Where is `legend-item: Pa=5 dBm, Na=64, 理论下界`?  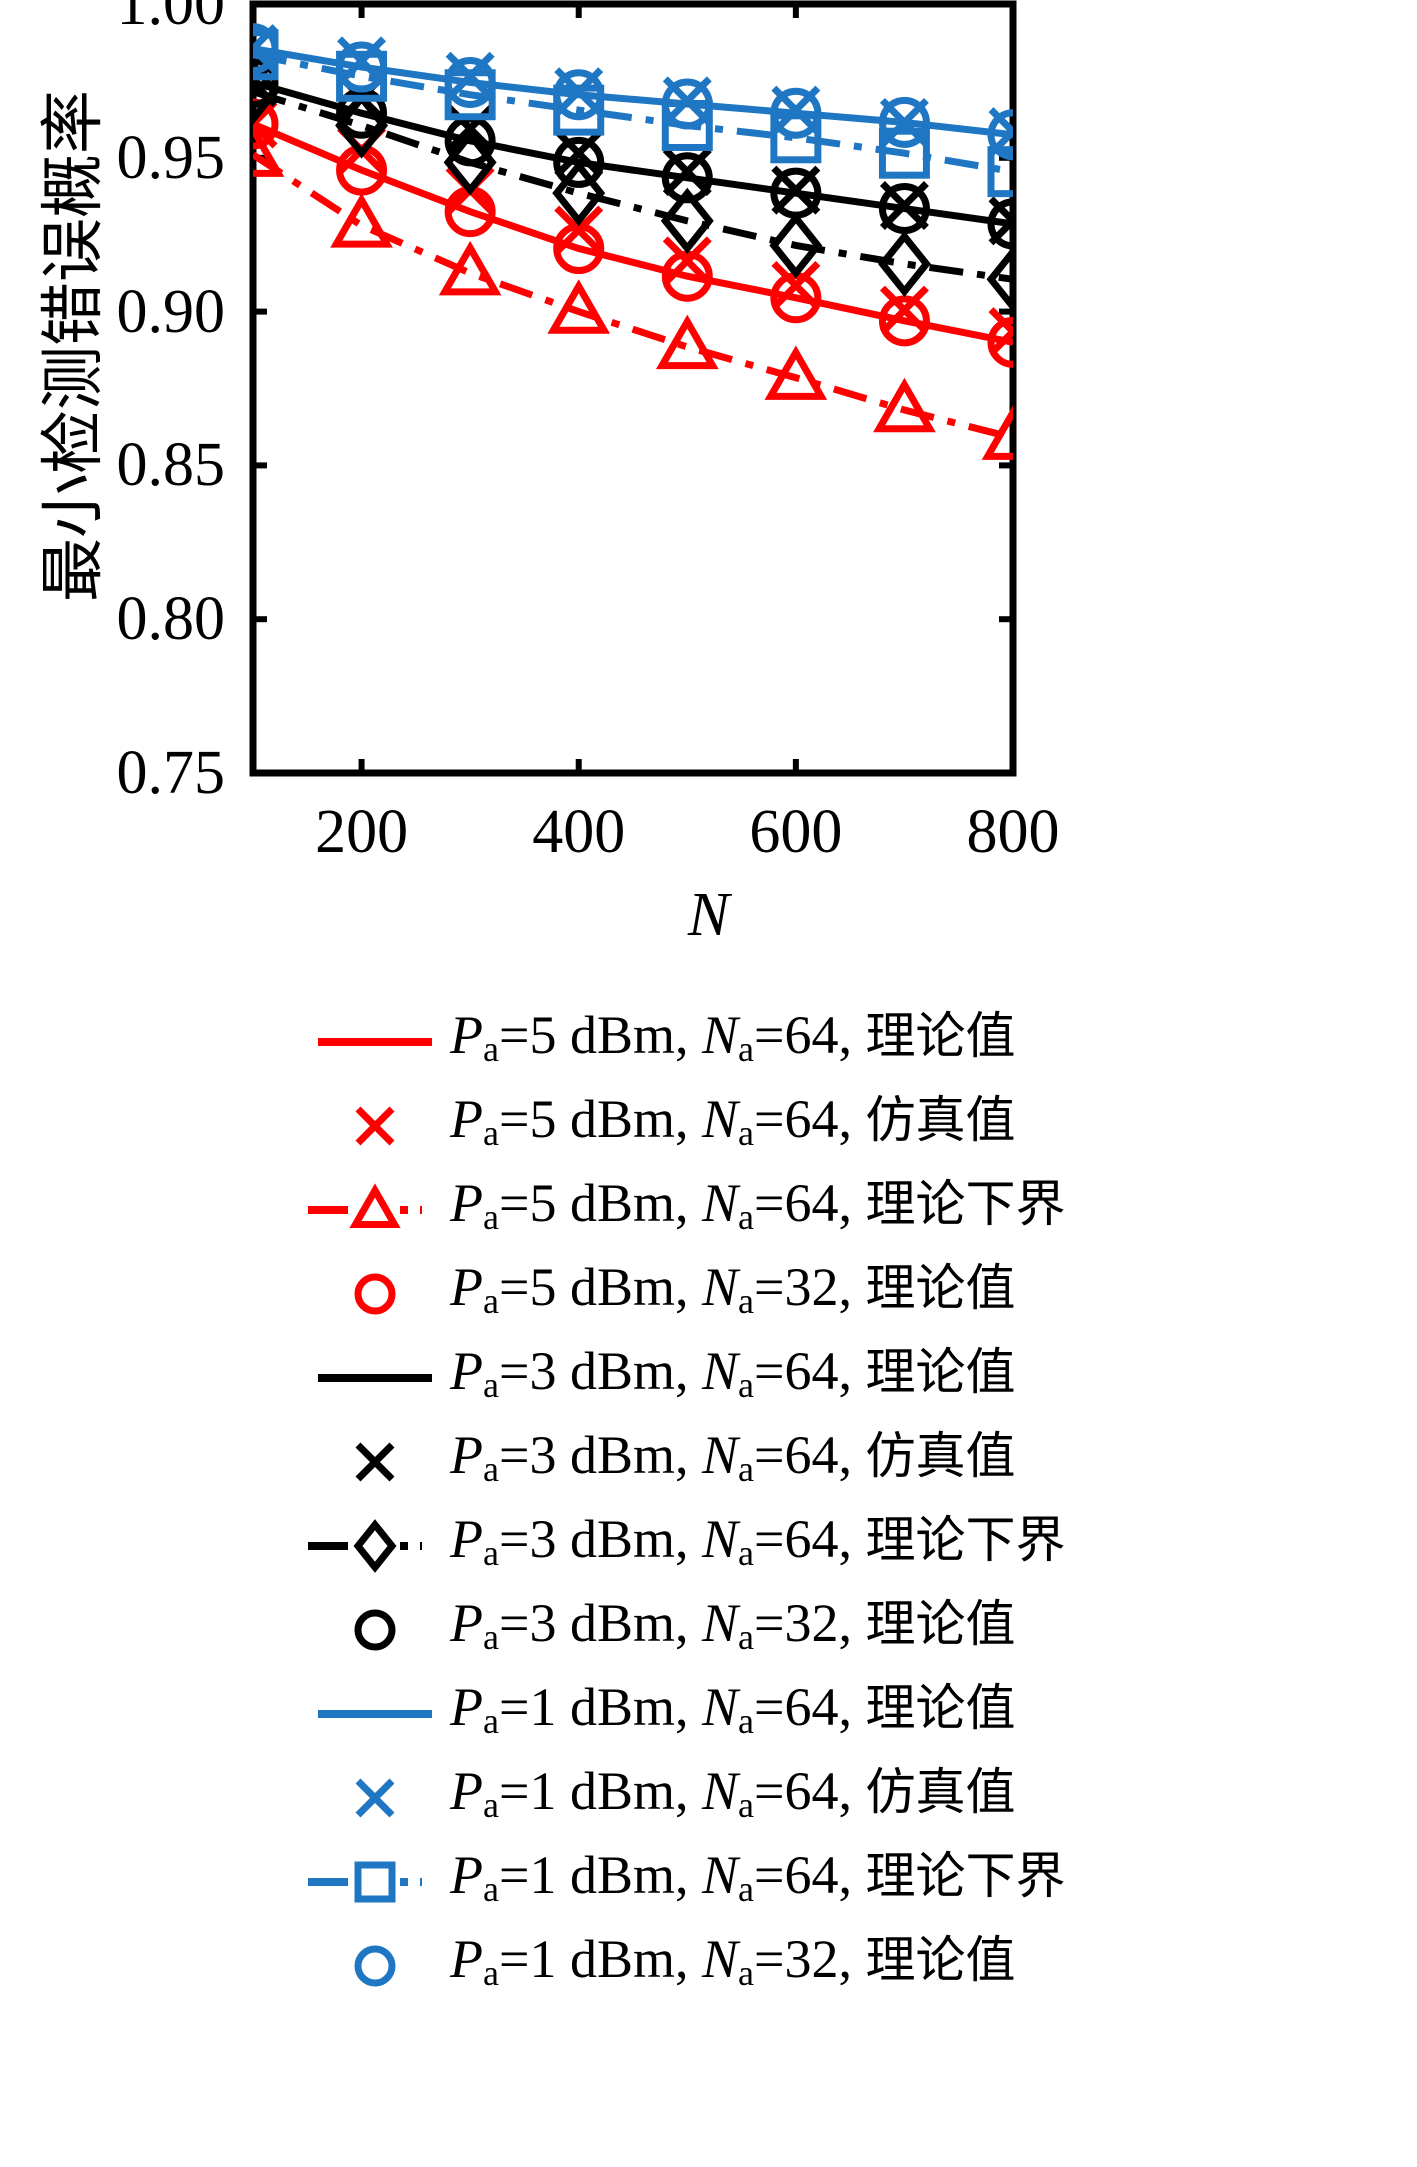
legend-item: Pa=5 dBm, Na=64, 理论下界 is located at coordinates (708, 1210).